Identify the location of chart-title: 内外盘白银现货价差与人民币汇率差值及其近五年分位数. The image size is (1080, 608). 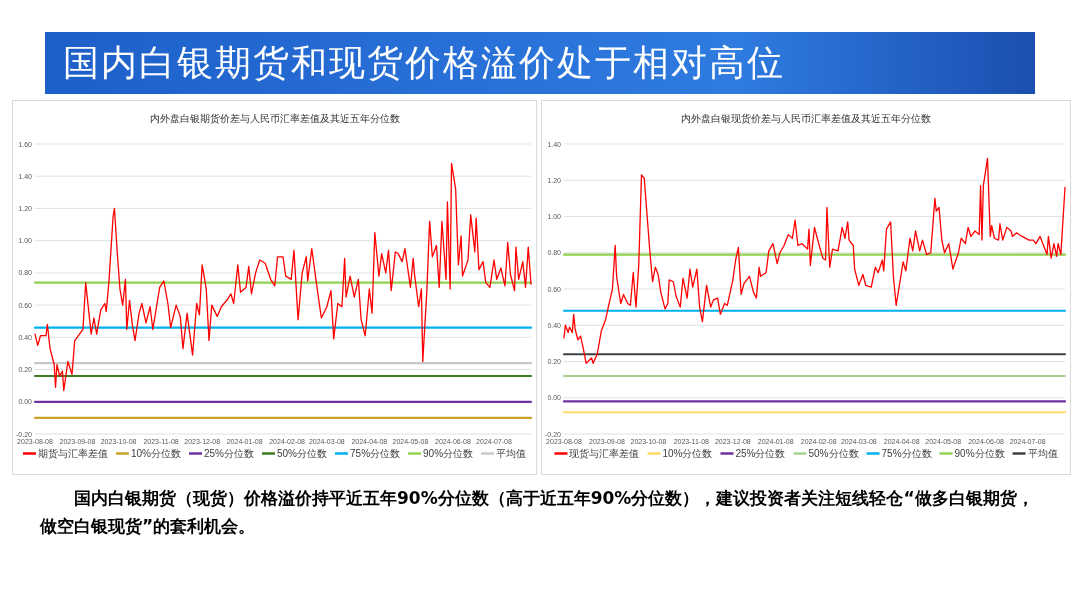
(806, 118).